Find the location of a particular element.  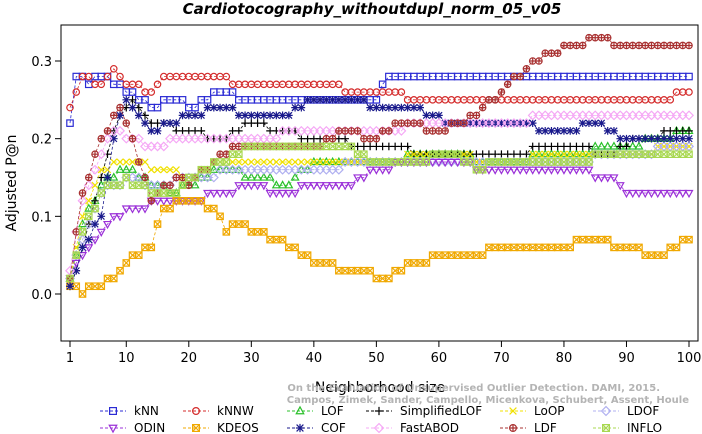

legend-label: SimplifiedLOF is located at coordinates (441, 411).